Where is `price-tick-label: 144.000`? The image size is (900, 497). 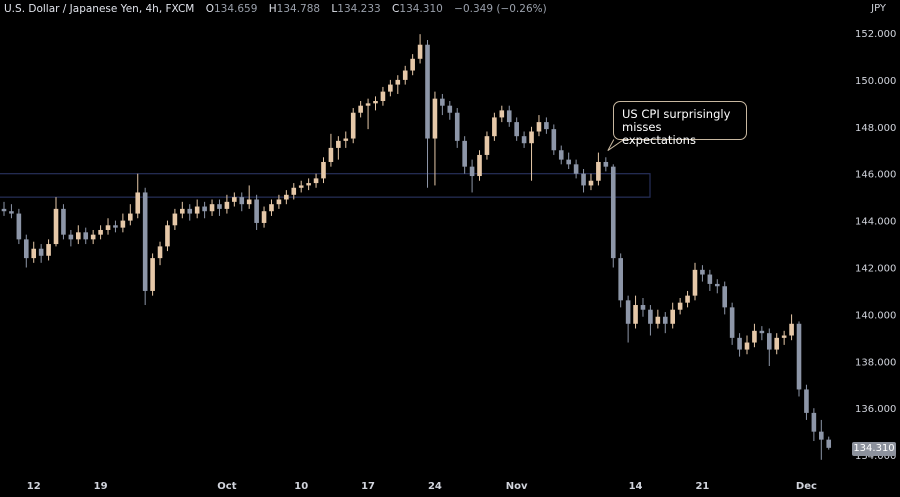 price-tick-label: 144.000 is located at coordinates (875, 222).